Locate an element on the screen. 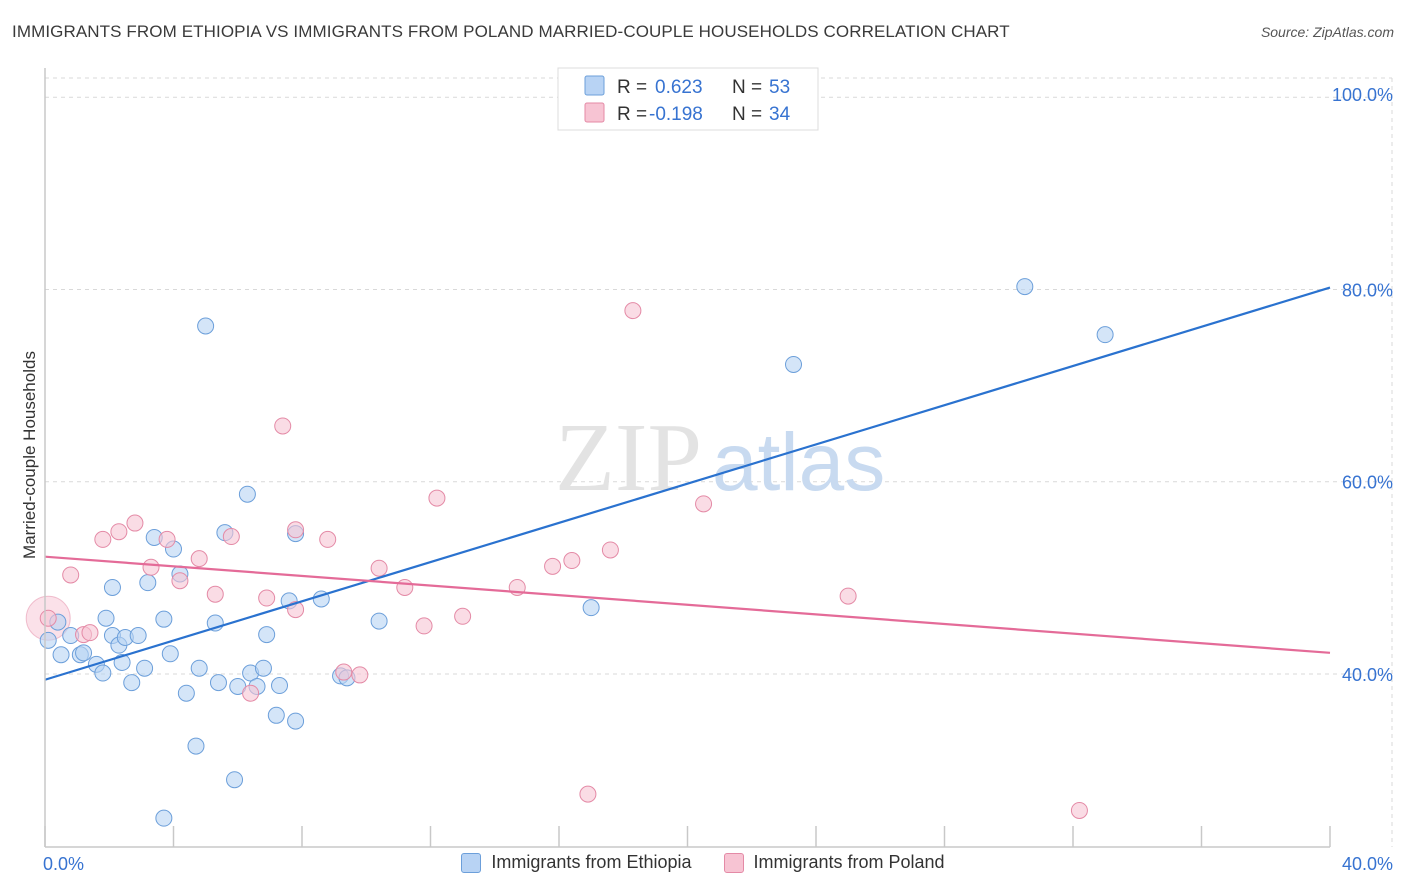 The width and height of the screenshot is (1406, 892). legend-swatch-poland is located at coordinates (594, 112).